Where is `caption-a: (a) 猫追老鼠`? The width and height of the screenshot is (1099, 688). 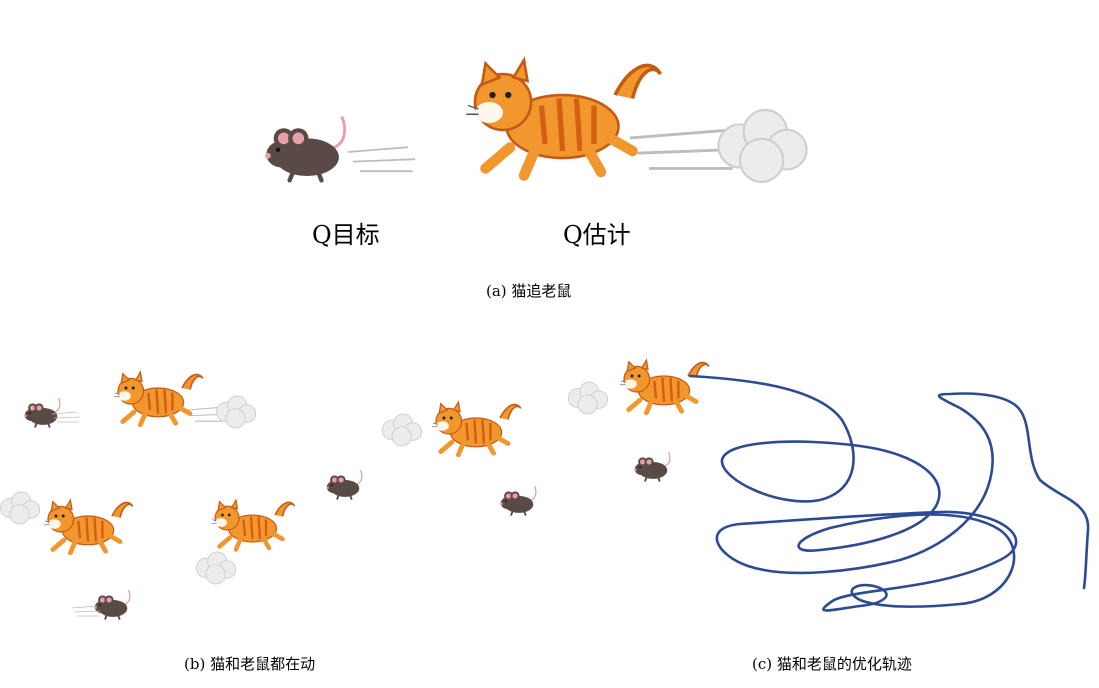 caption-a: (a) 猫追老鼠 is located at coordinates (528, 291).